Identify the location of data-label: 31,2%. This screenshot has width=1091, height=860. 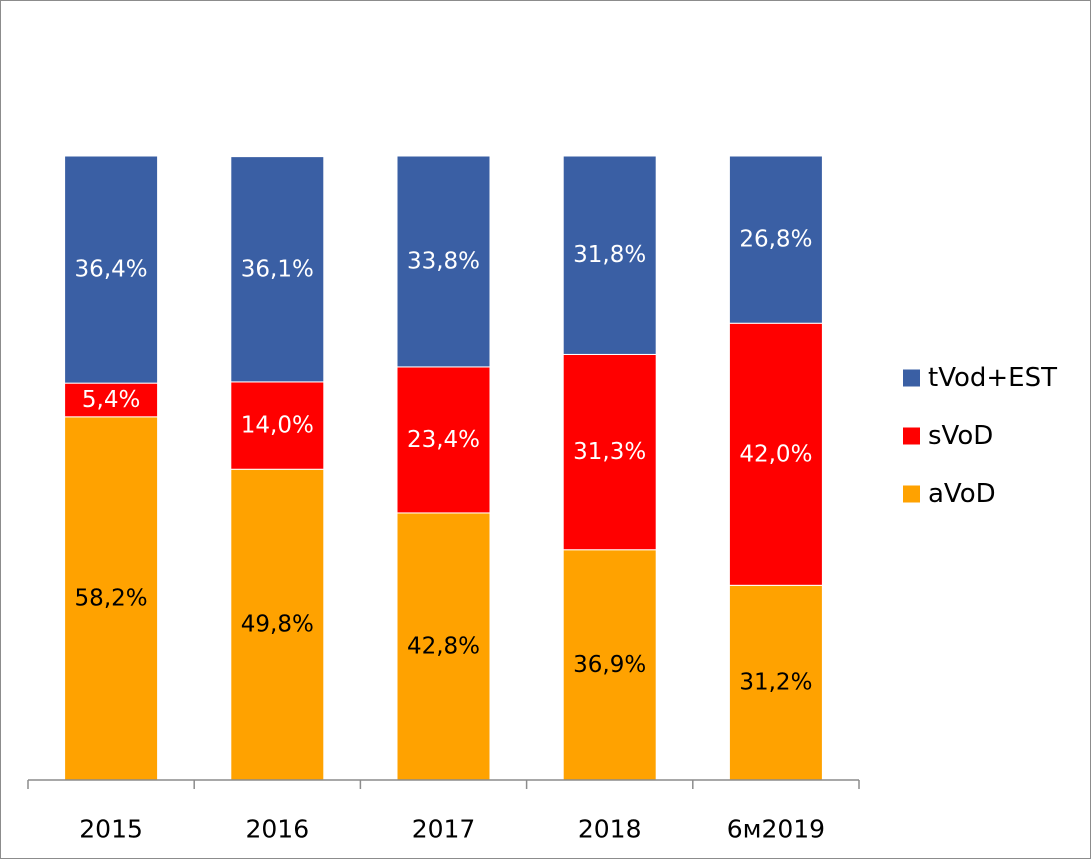
(775, 683).